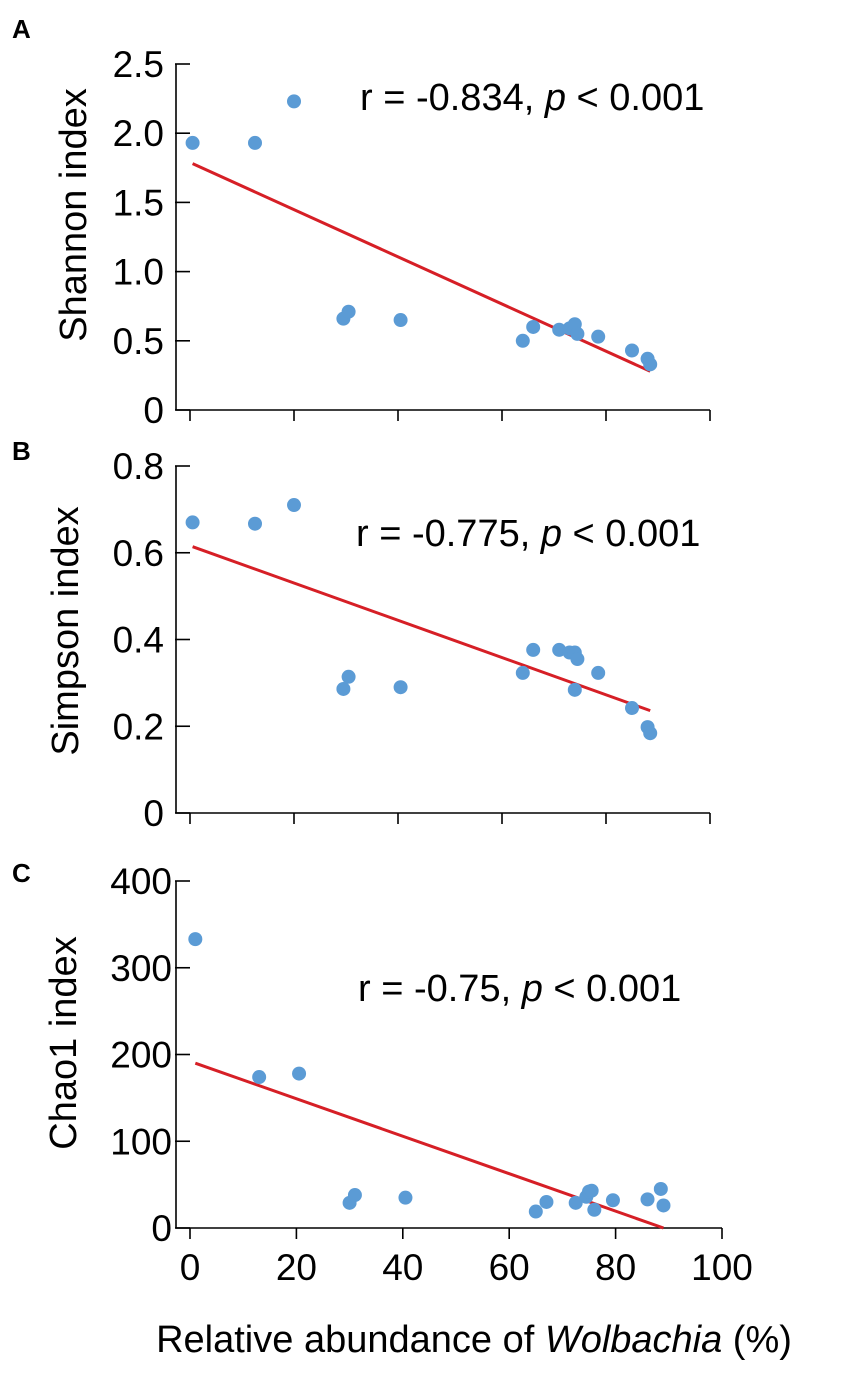 The image size is (847, 1373). I want to click on x-axis-title-prefix: Relative abundance of, so click(350, 1340).